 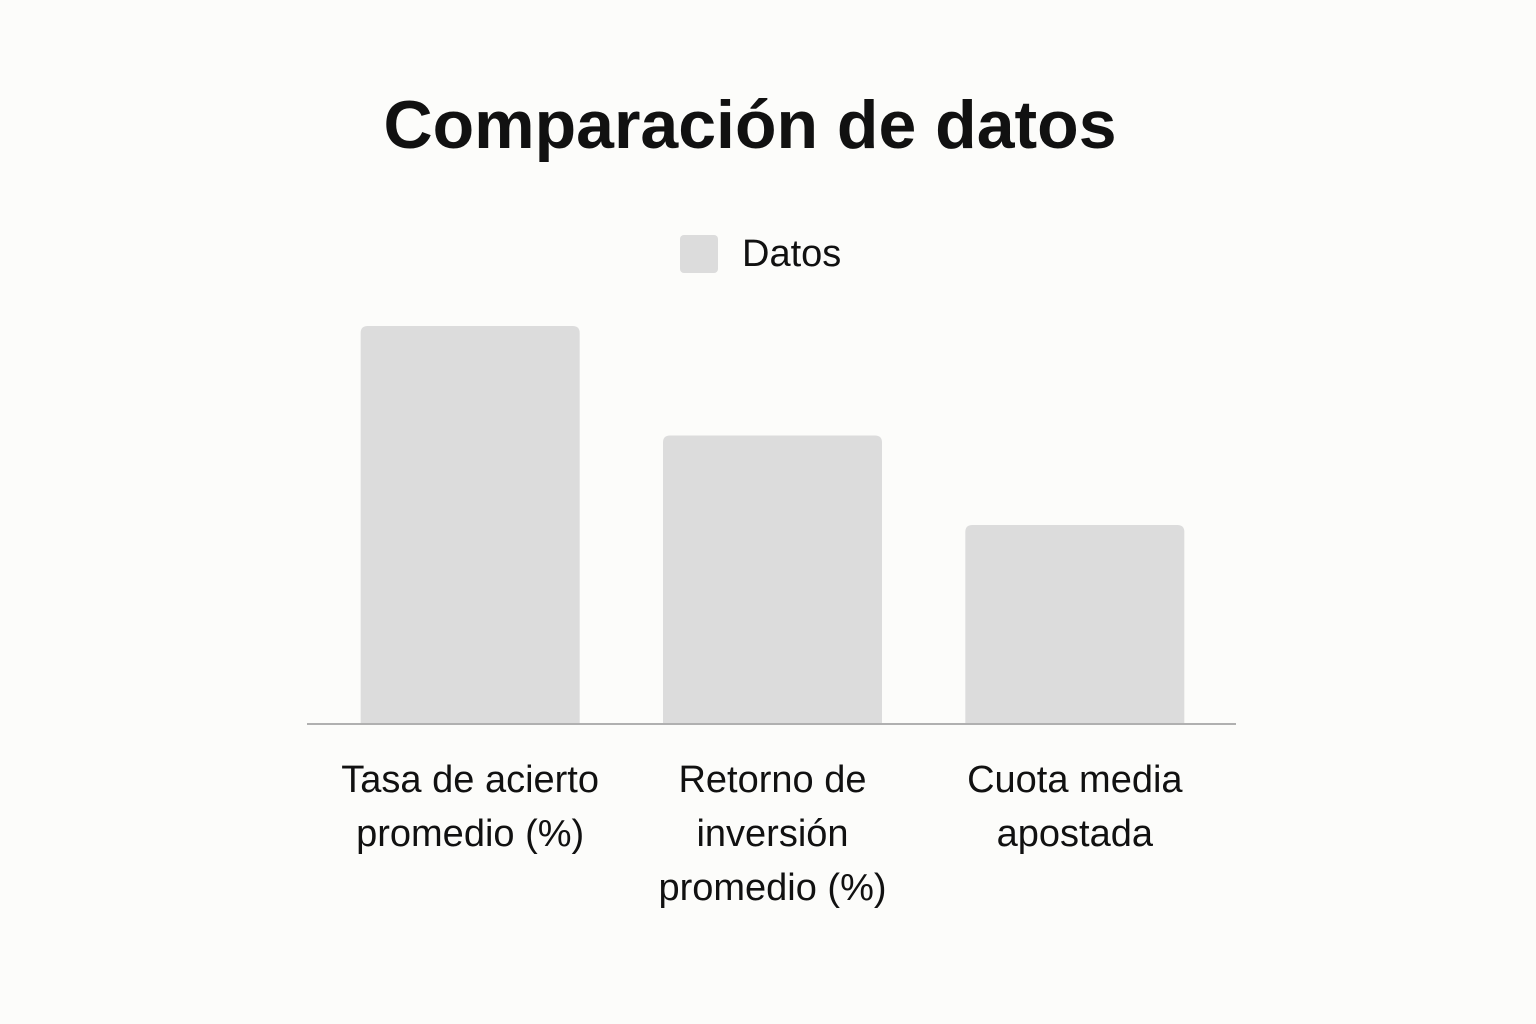 What do you see at coordinates (1075, 807) in the screenshot?
I see `x-tick-label: Cuota media apostada` at bounding box center [1075, 807].